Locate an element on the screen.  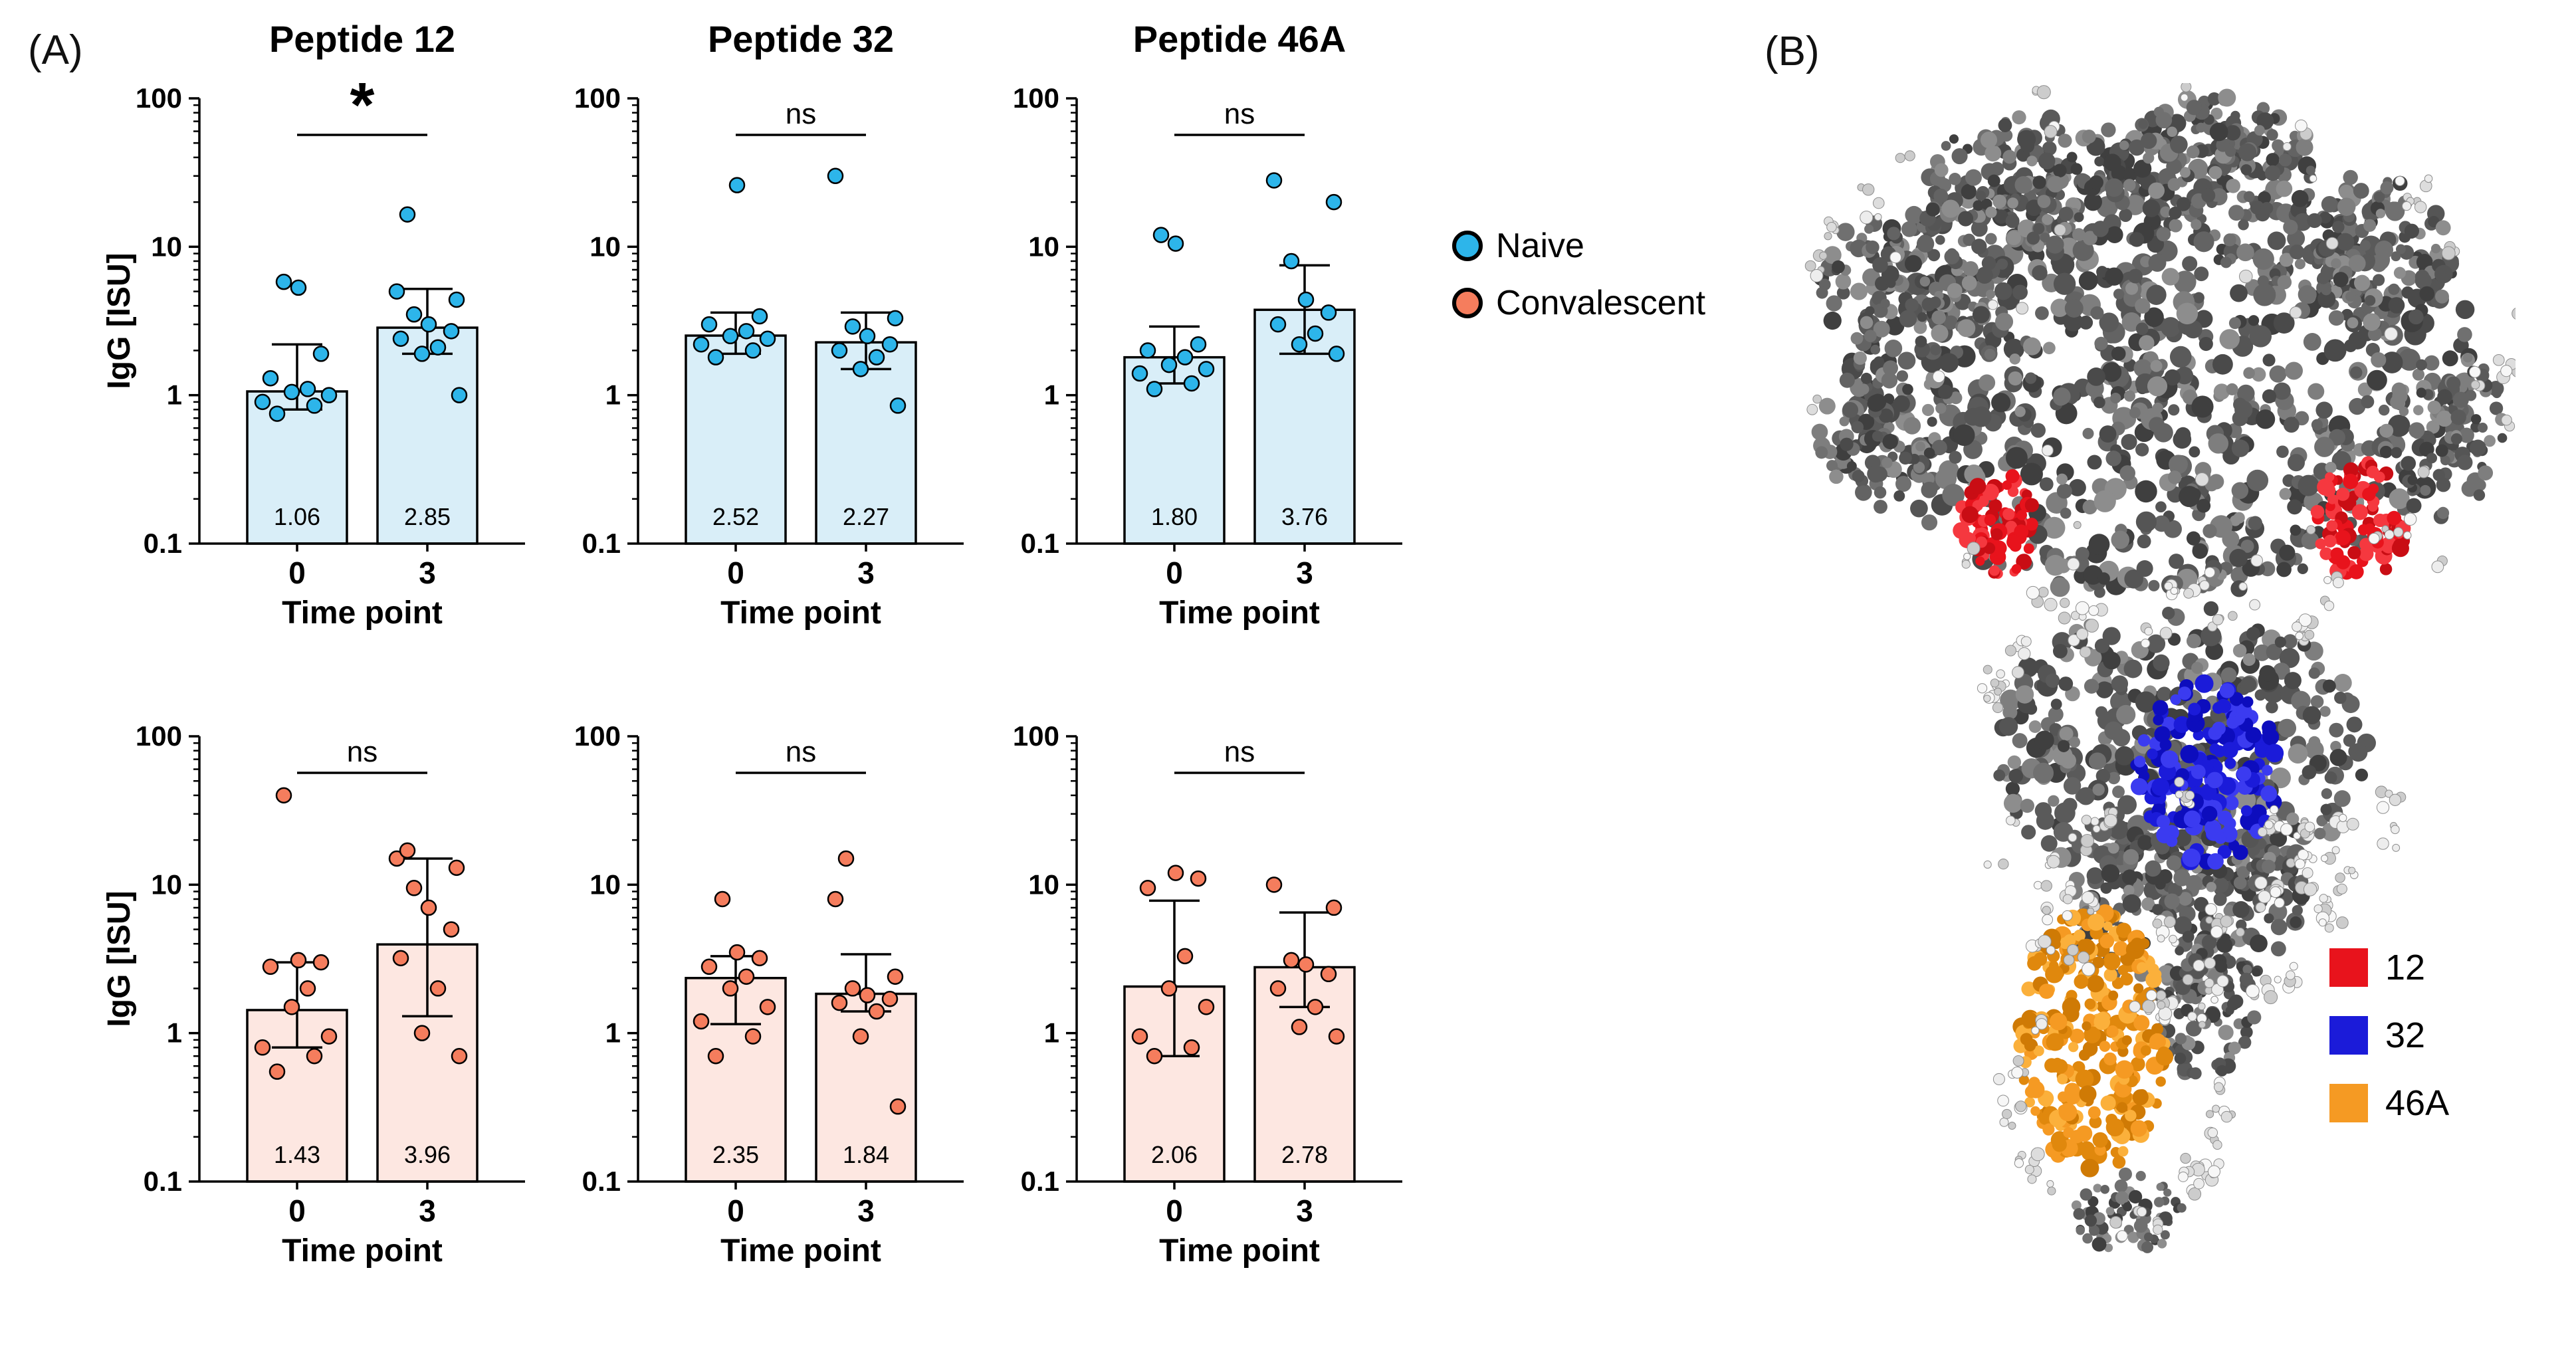
group-legend: Naive Convalescent is located at coordinates (1578, 274).